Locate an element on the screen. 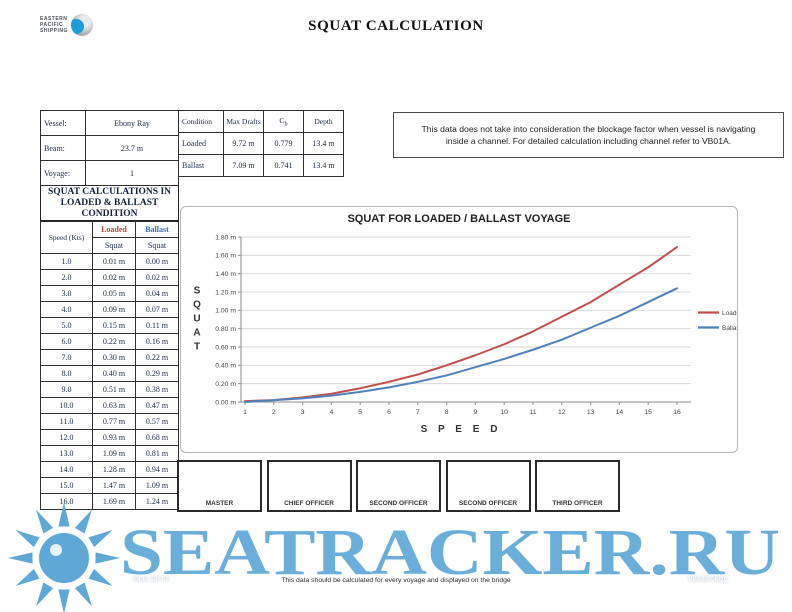 This screenshot has height=612, width=792. cb-sub: b is located at coordinates (286, 124).